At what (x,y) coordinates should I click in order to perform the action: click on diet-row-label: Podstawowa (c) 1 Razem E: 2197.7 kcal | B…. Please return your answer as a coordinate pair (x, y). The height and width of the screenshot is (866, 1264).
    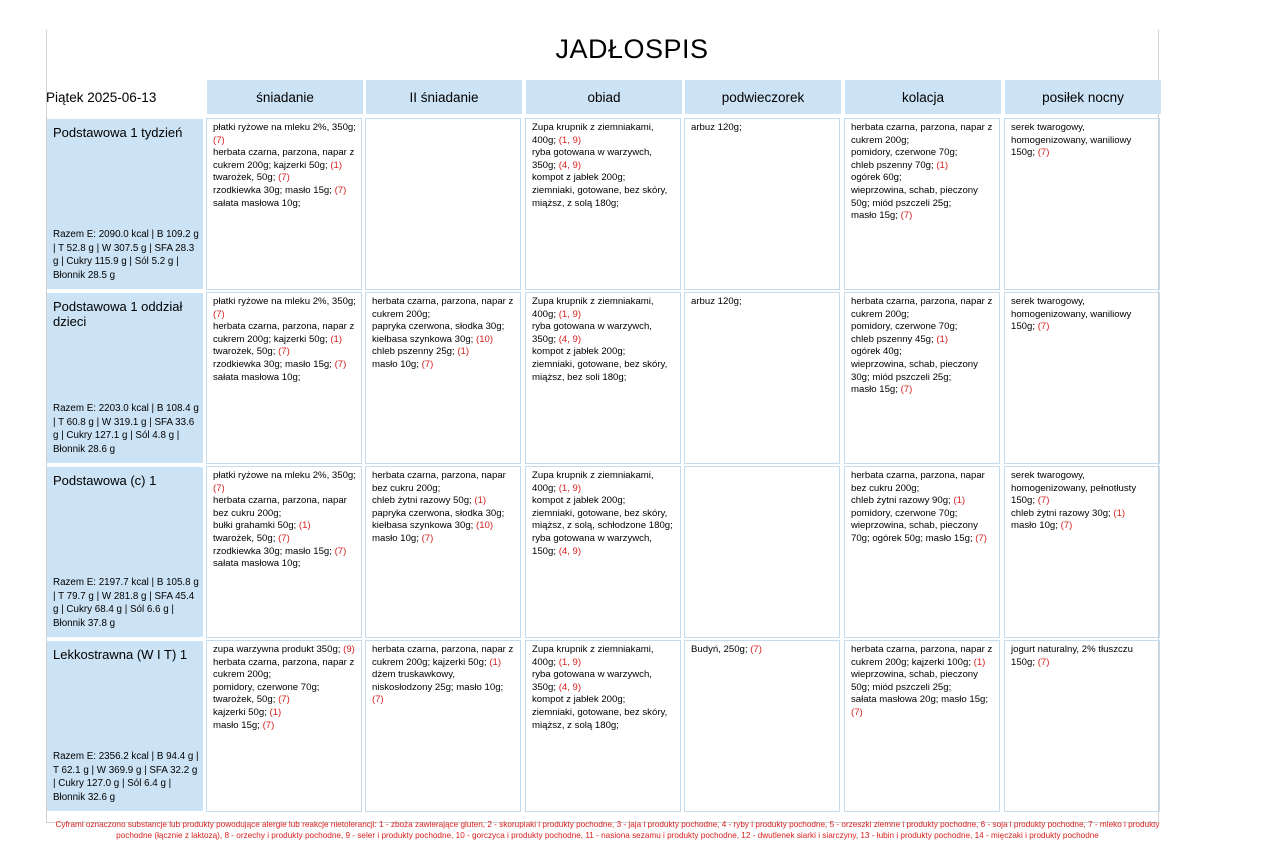
    Looking at the image, I should click on (125, 552).